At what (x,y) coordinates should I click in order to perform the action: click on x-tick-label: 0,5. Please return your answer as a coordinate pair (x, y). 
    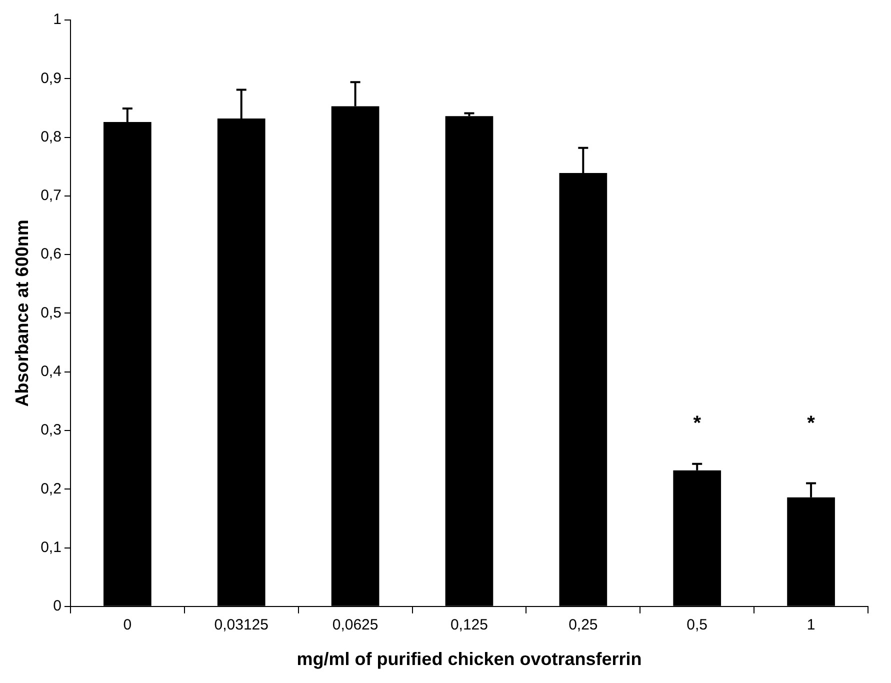
    Looking at the image, I should click on (697, 625).